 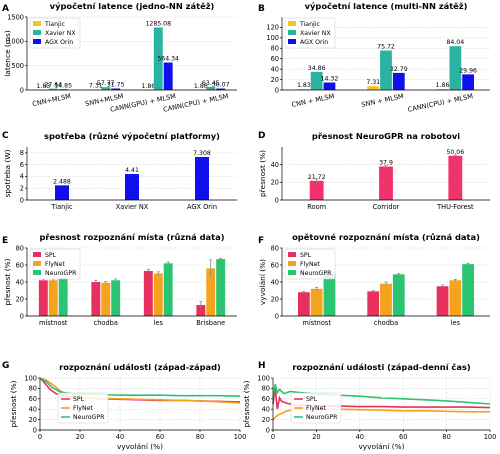 What do you see at coordinates (160, 437) in the screenshot?
I see `x-tick-label: 60` at bounding box center [160, 437].